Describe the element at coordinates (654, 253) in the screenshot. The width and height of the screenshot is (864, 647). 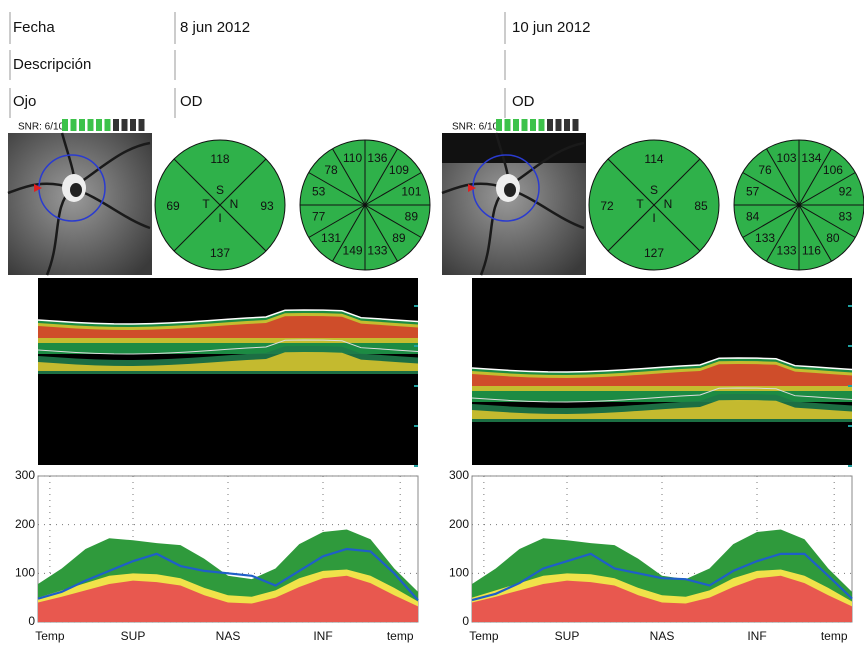
I see `quadrant-value: 127` at that location.